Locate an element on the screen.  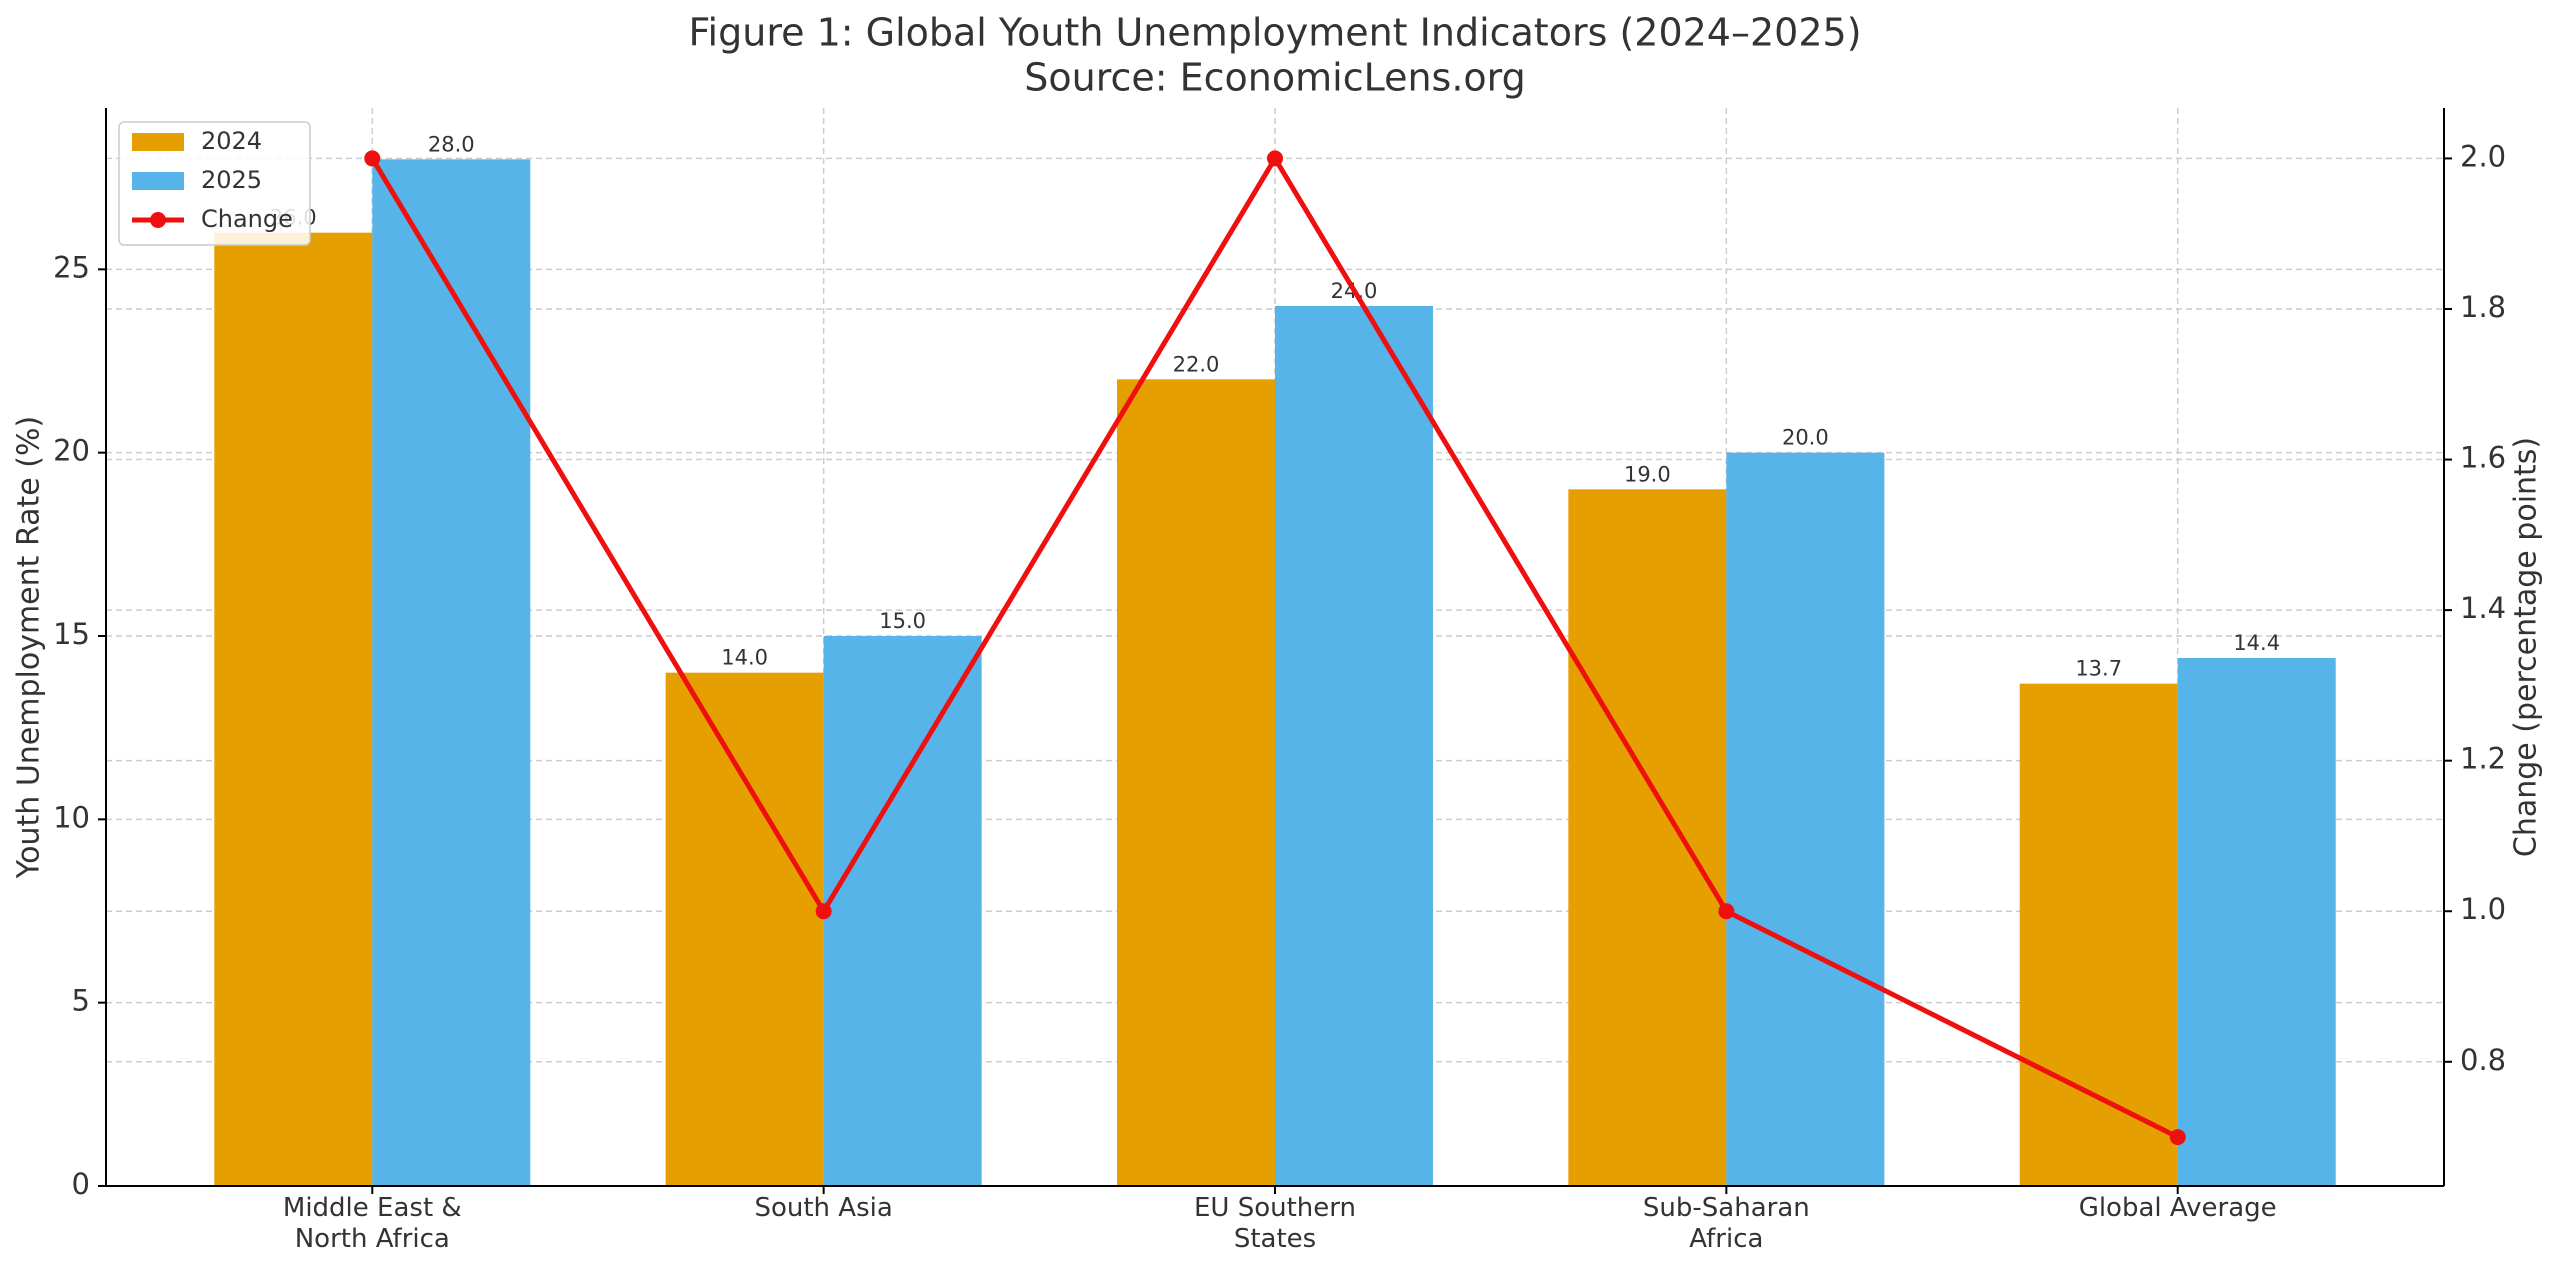
y2-tick-label: 1.2 is located at coordinates (2483, 759).